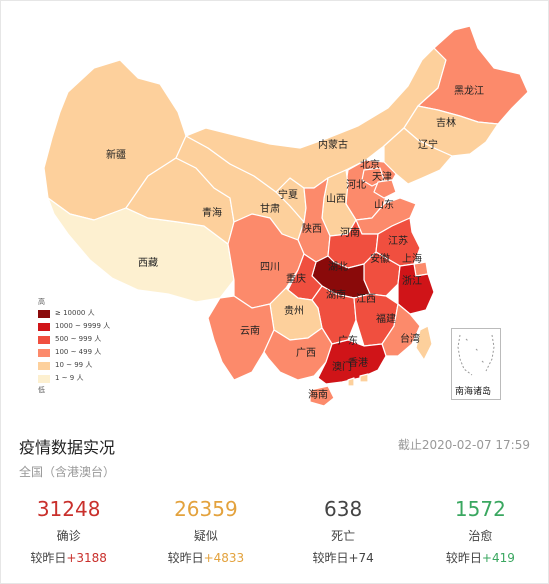 This screenshot has width=549, height=584. Describe the element at coordinates (206, 509) in the screenshot. I see `stat-value: 26359` at that location.